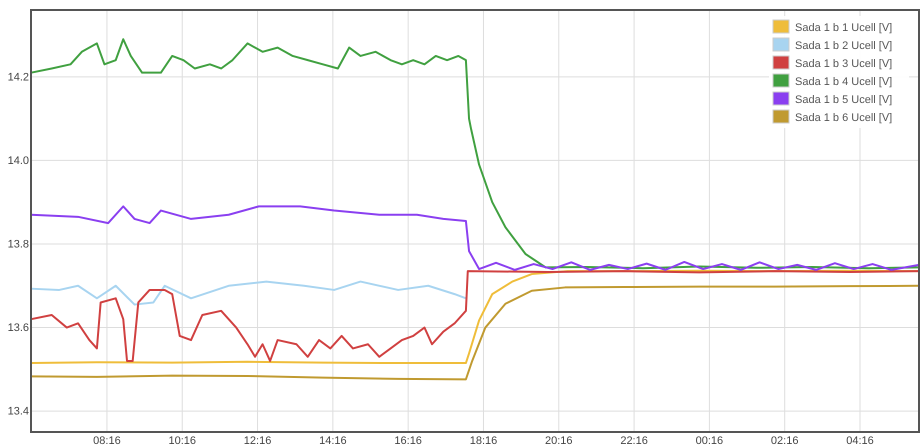 The image size is (921, 445). What do you see at coordinates (408, 439) in the screenshot?
I see `x-tick-label: 16:16` at bounding box center [408, 439].